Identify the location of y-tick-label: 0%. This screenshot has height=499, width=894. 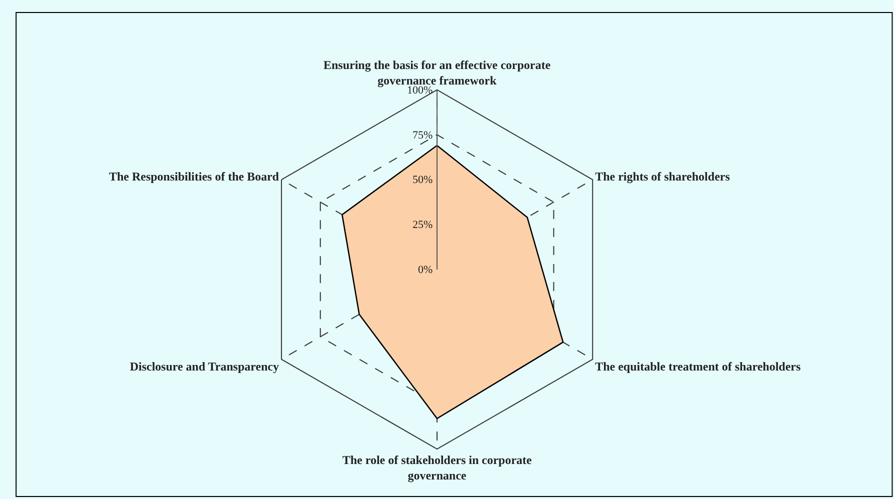
(425, 270).